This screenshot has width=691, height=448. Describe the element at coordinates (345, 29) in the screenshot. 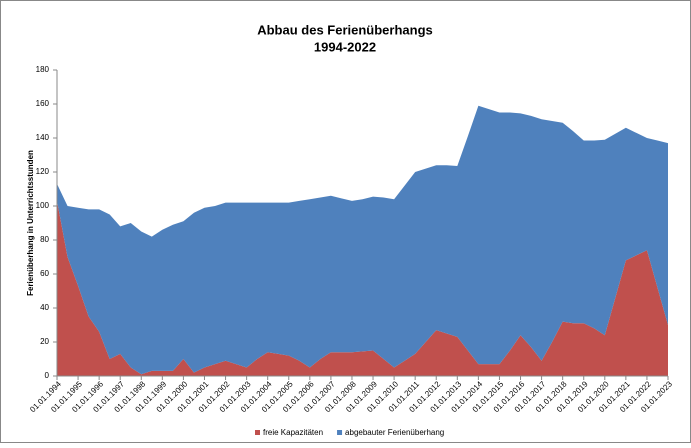

I see `chart-title: Abbau des Ferienüberhangs` at that location.